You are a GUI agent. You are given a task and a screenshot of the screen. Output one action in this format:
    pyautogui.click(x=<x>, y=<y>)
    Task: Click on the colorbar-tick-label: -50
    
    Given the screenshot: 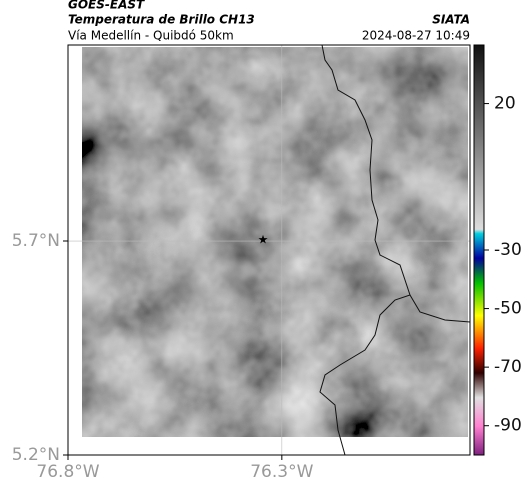 What is the action you would take?
    pyautogui.click(x=508, y=309)
    